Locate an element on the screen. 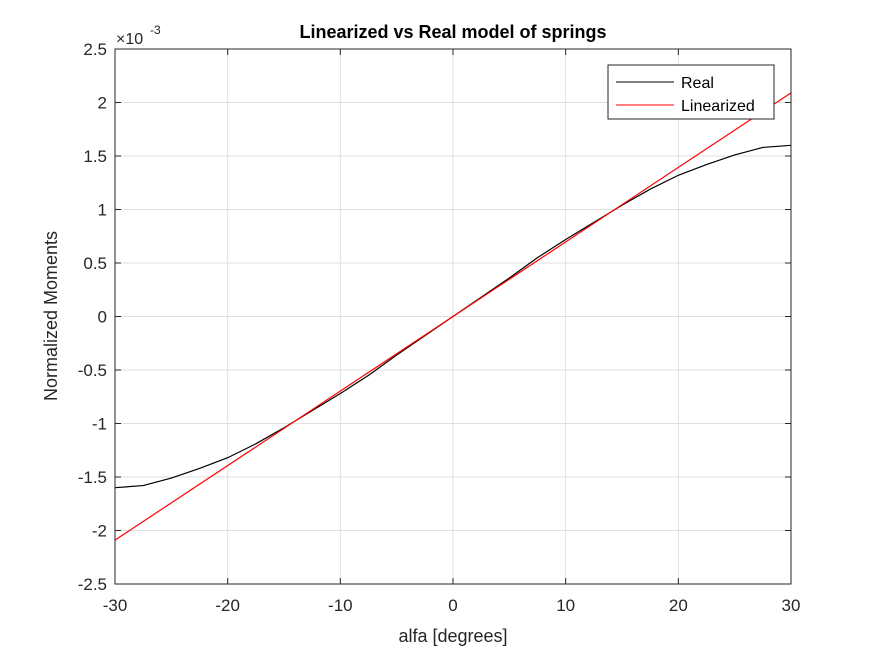 The width and height of the screenshot is (875, 656). x-tick-label: 0 is located at coordinates (452, 605).